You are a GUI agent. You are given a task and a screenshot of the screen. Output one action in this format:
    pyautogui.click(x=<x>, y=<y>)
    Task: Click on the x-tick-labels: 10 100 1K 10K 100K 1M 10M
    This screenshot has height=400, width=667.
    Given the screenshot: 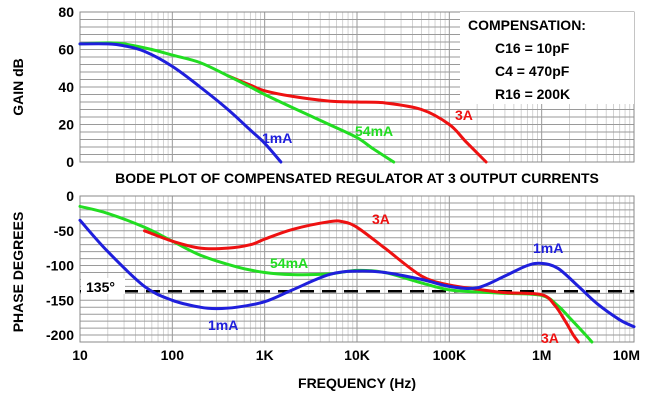 What is the action you would take?
    pyautogui.click(x=356, y=355)
    